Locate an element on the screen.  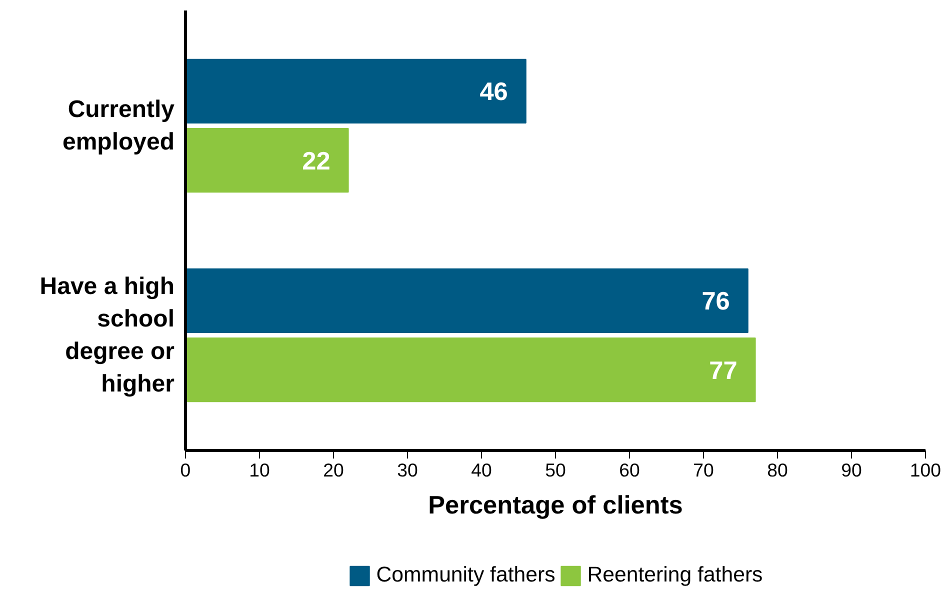
data-label: 46 is located at coordinates (494, 92).